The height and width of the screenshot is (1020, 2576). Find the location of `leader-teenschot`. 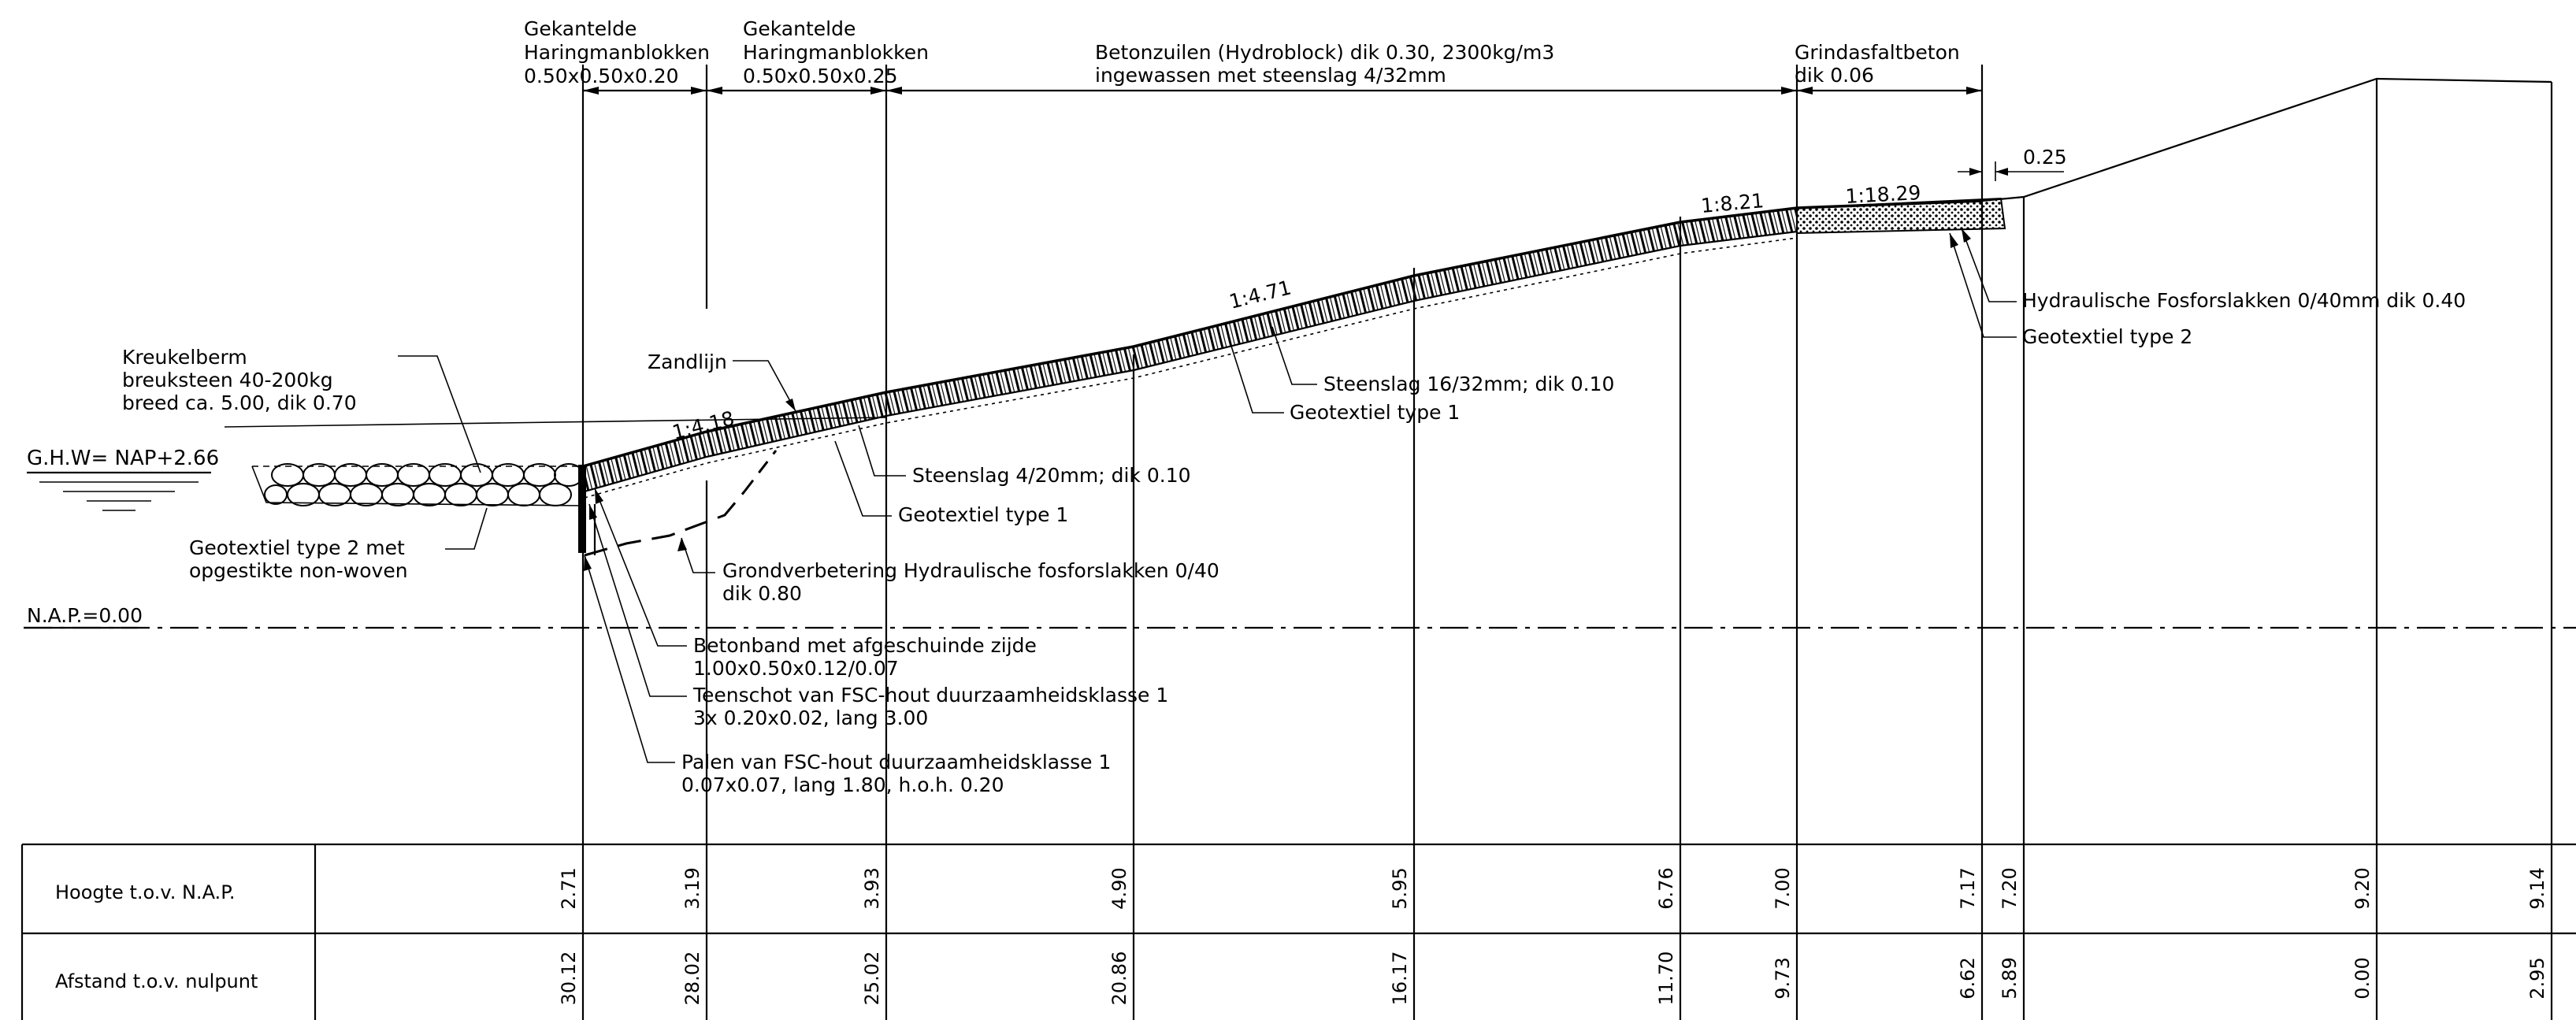

leader-teenschot is located at coordinates (637, 600).